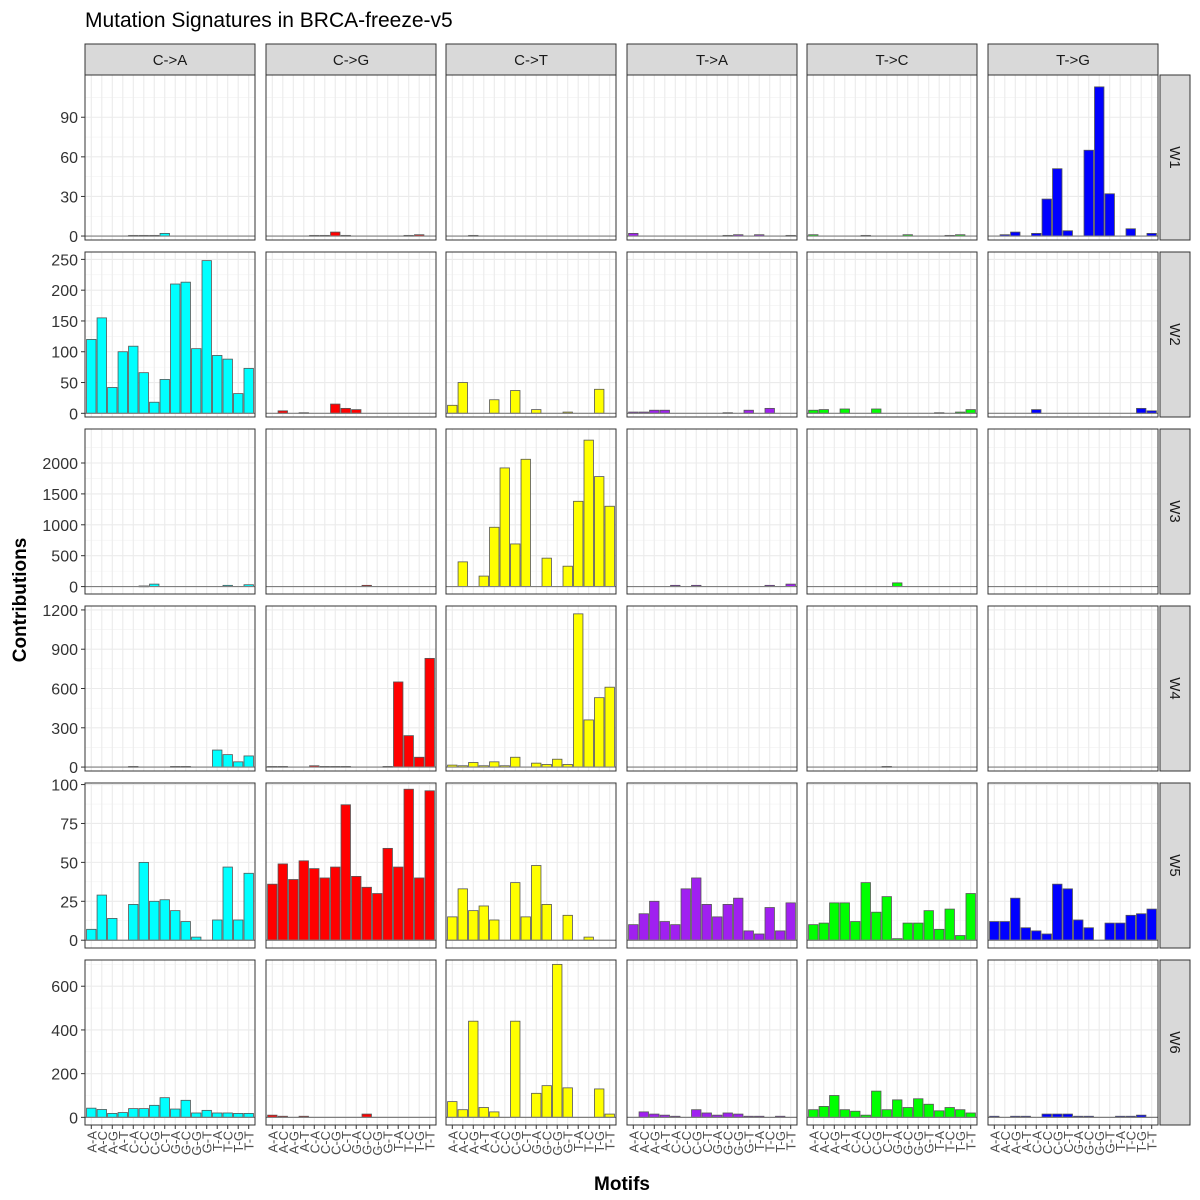 This screenshot has width=1200, height=1200. What do you see at coordinates (69, 158) in the screenshot?
I see `y-tick-label: 60` at bounding box center [69, 158].